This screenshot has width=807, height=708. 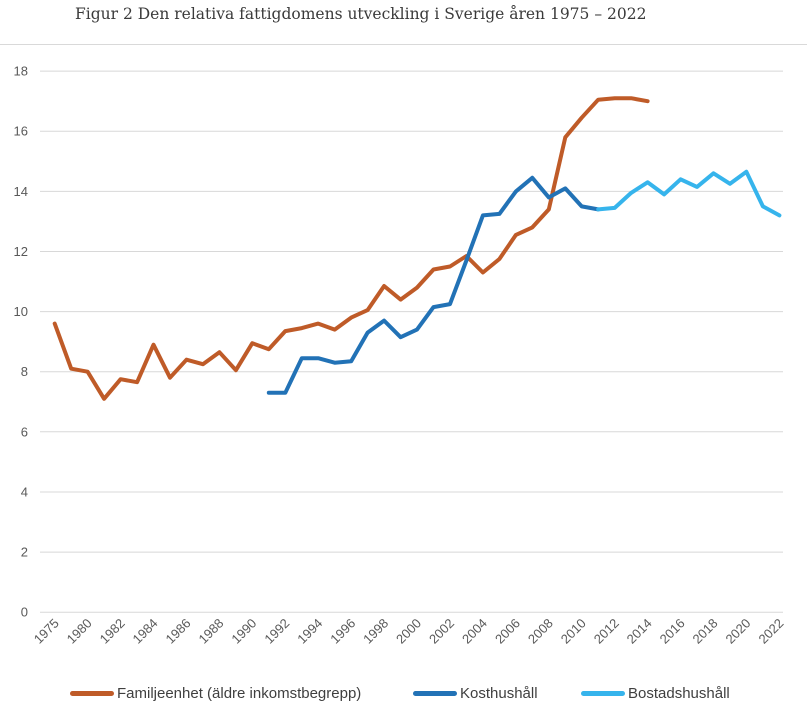 What do you see at coordinates (770, 631) in the screenshot?
I see `x-tick-label: 2022` at bounding box center [770, 631].